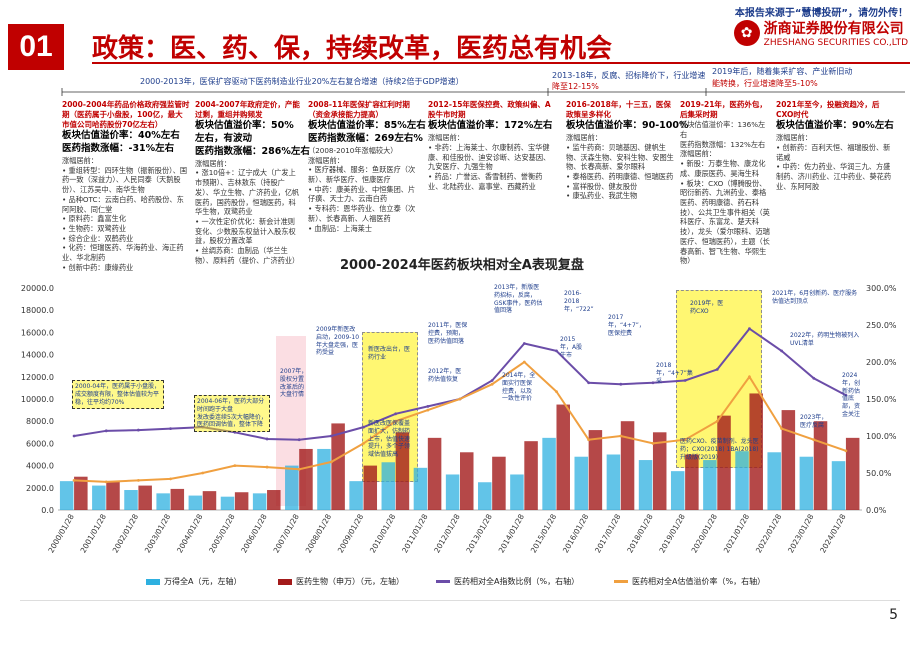 The image size is (920, 651). What do you see at coordinates (252, 151) in the screenshot?
I see `column-line: 医药指数涨幅：286%左右` at bounding box center [252, 151].